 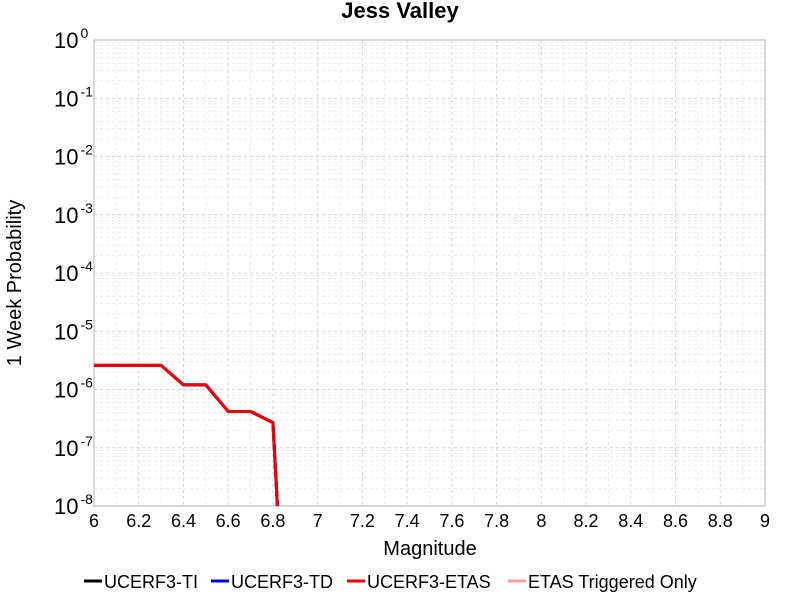 What do you see at coordinates (183, 521) in the screenshot?
I see `x-tick-label: 6.4` at bounding box center [183, 521].